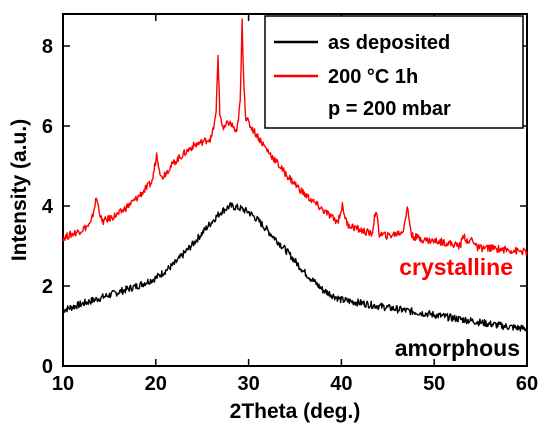 The height and width of the screenshot is (435, 550). Describe the element at coordinates (341, 384) in the screenshot. I see `x-tick-label: 40` at that location.